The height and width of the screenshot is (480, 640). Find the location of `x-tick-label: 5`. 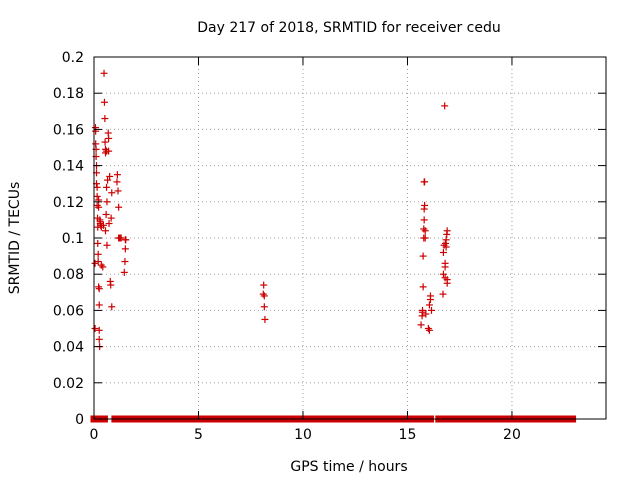

x-tick-label: 5 is located at coordinates (198, 435).